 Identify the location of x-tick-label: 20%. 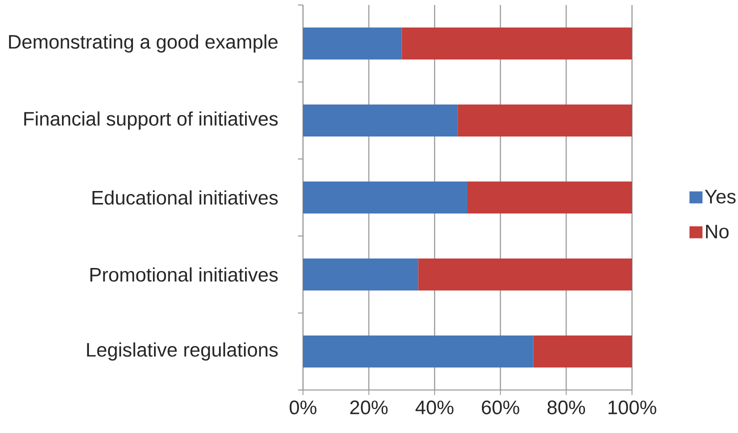
(369, 407).